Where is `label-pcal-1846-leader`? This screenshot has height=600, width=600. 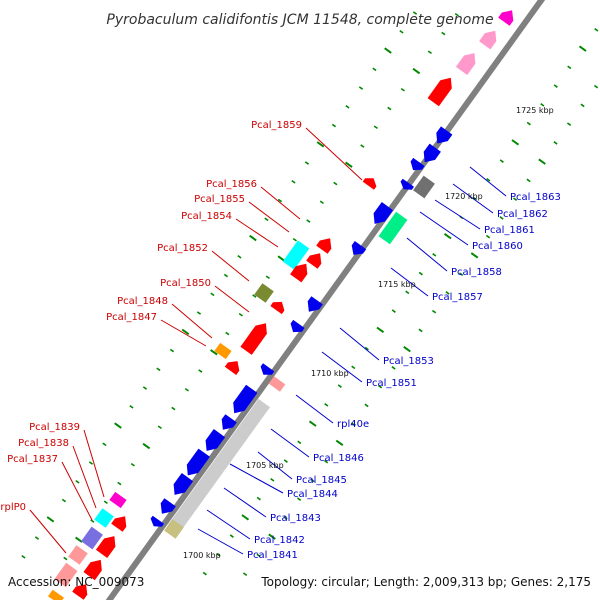
label-pcal-1846-leader is located at coordinates (290, 443).